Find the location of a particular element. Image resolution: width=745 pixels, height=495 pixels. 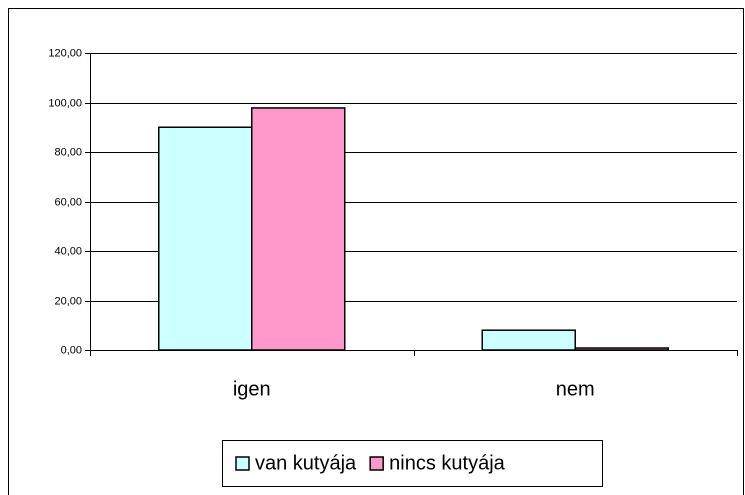

y-tick-label: 0,00 is located at coordinates (71, 350).